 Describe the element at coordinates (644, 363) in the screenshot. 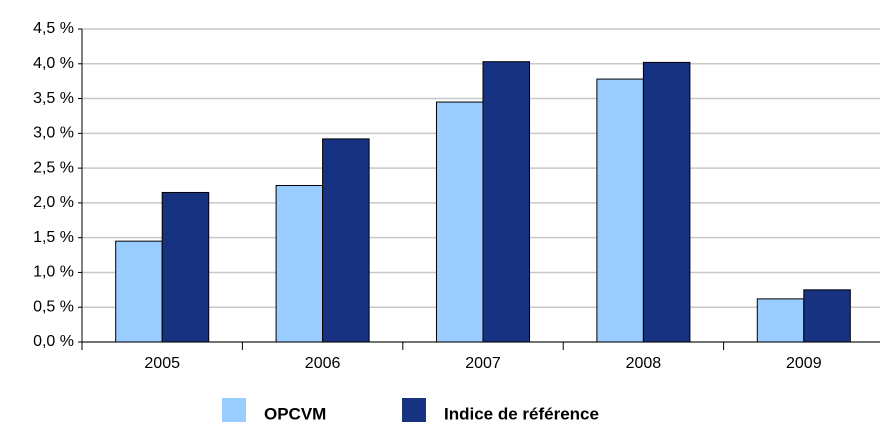

I see `x-tick-label: 2008` at that location.